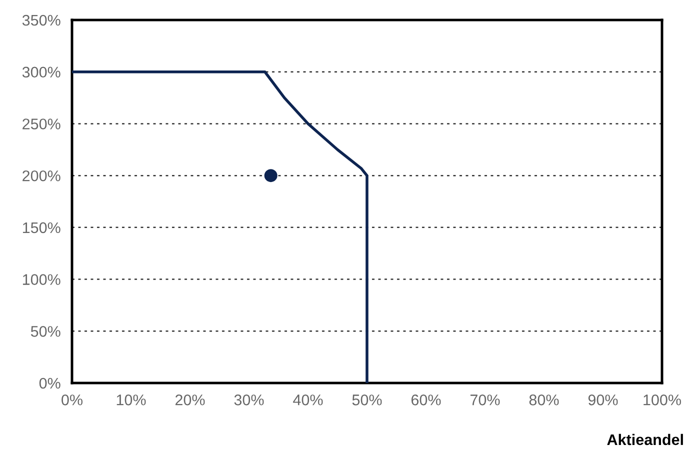 Image resolution: width=686 pixels, height=450 pixels. I want to click on x-tick-label: 70%, so click(485, 400).